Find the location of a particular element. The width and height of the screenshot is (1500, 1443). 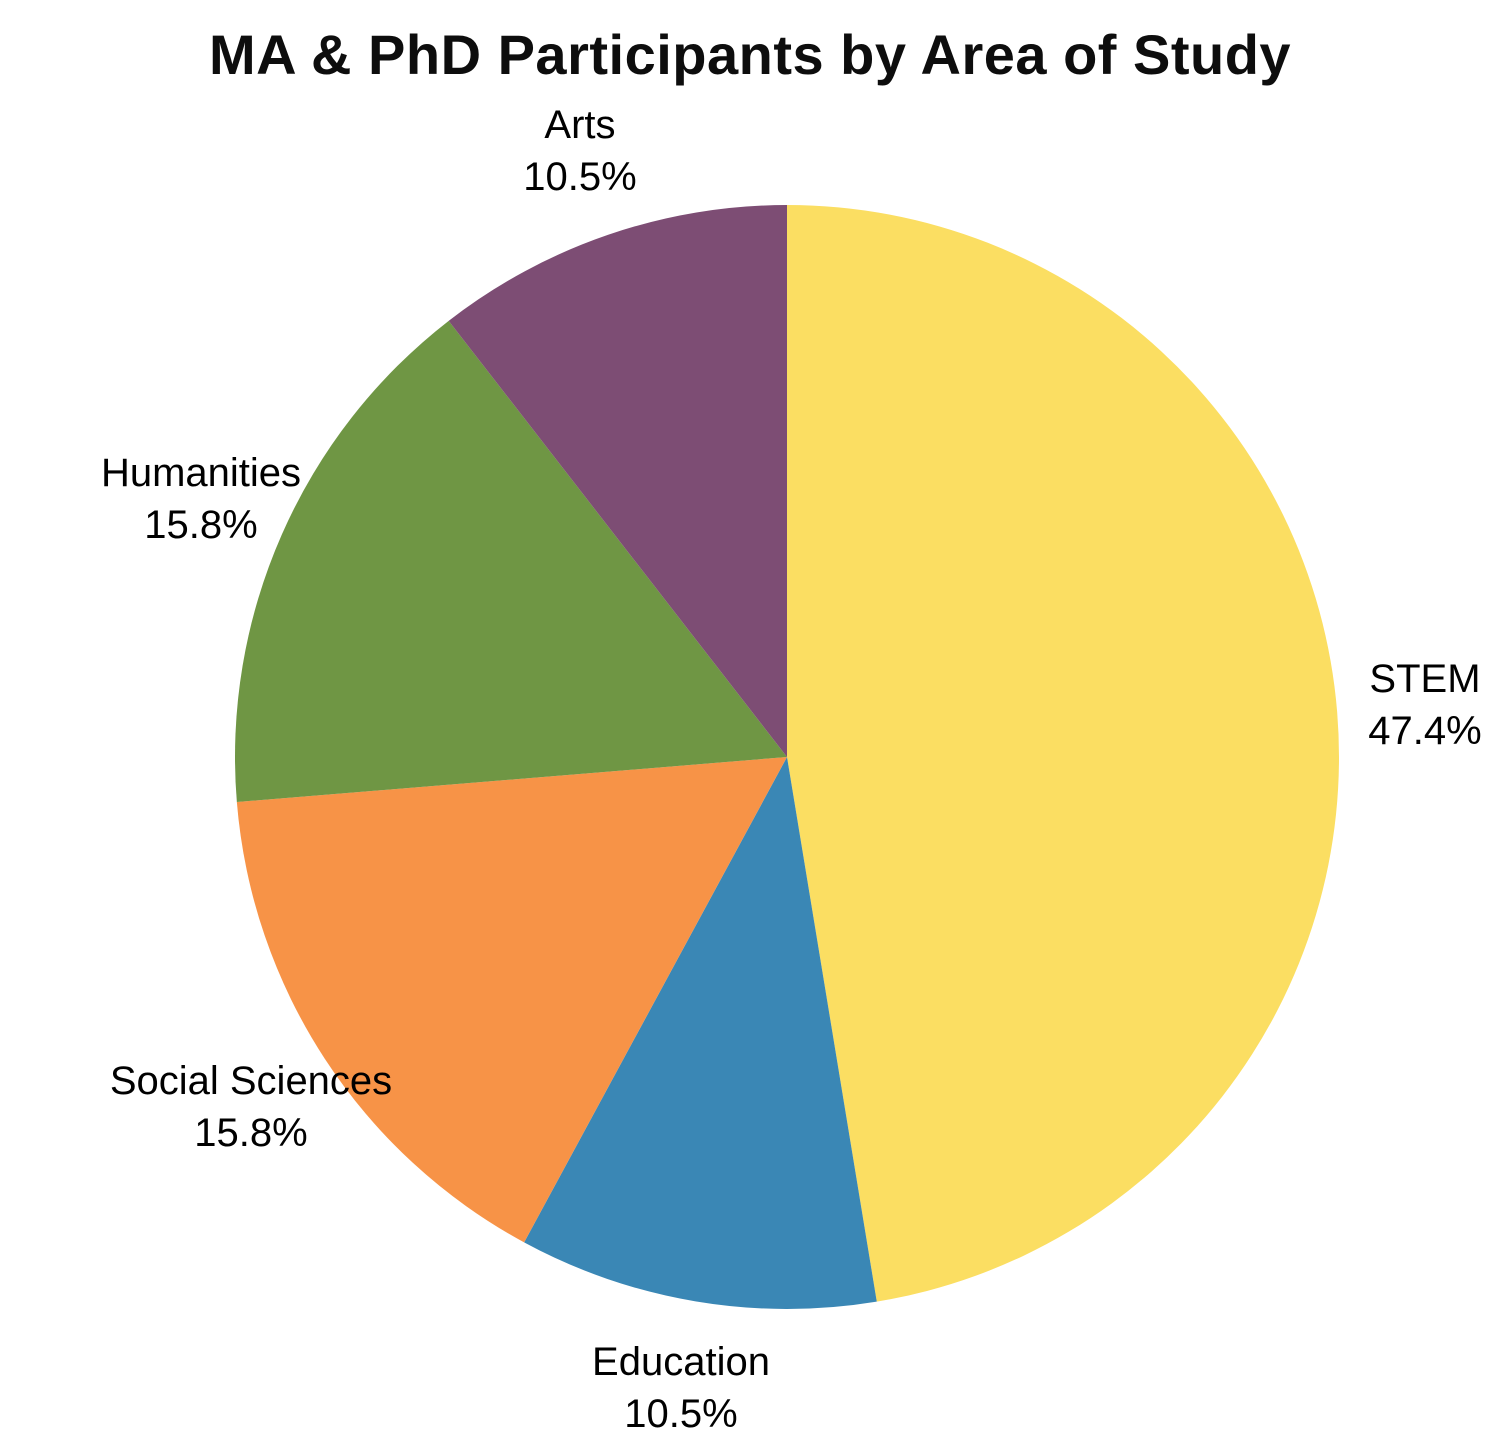

pie-slice-humanities is located at coordinates (511, 561).